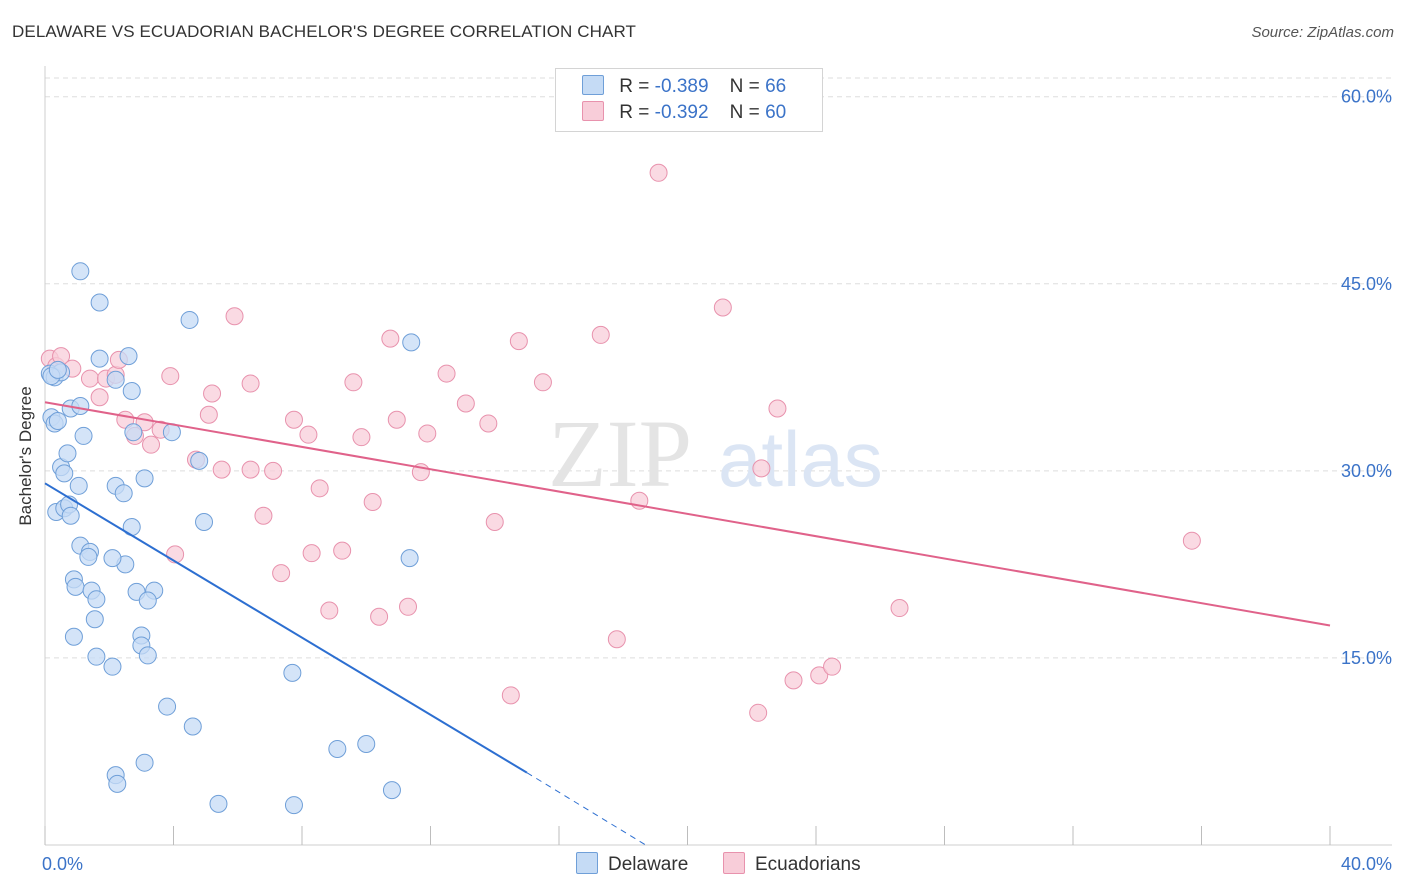 This screenshot has width=1406, height=892. What do you see at coordinates (800, 459) in the screenshot?
I see `watermark-atlas: atlas` at bounding box center [800, 459].